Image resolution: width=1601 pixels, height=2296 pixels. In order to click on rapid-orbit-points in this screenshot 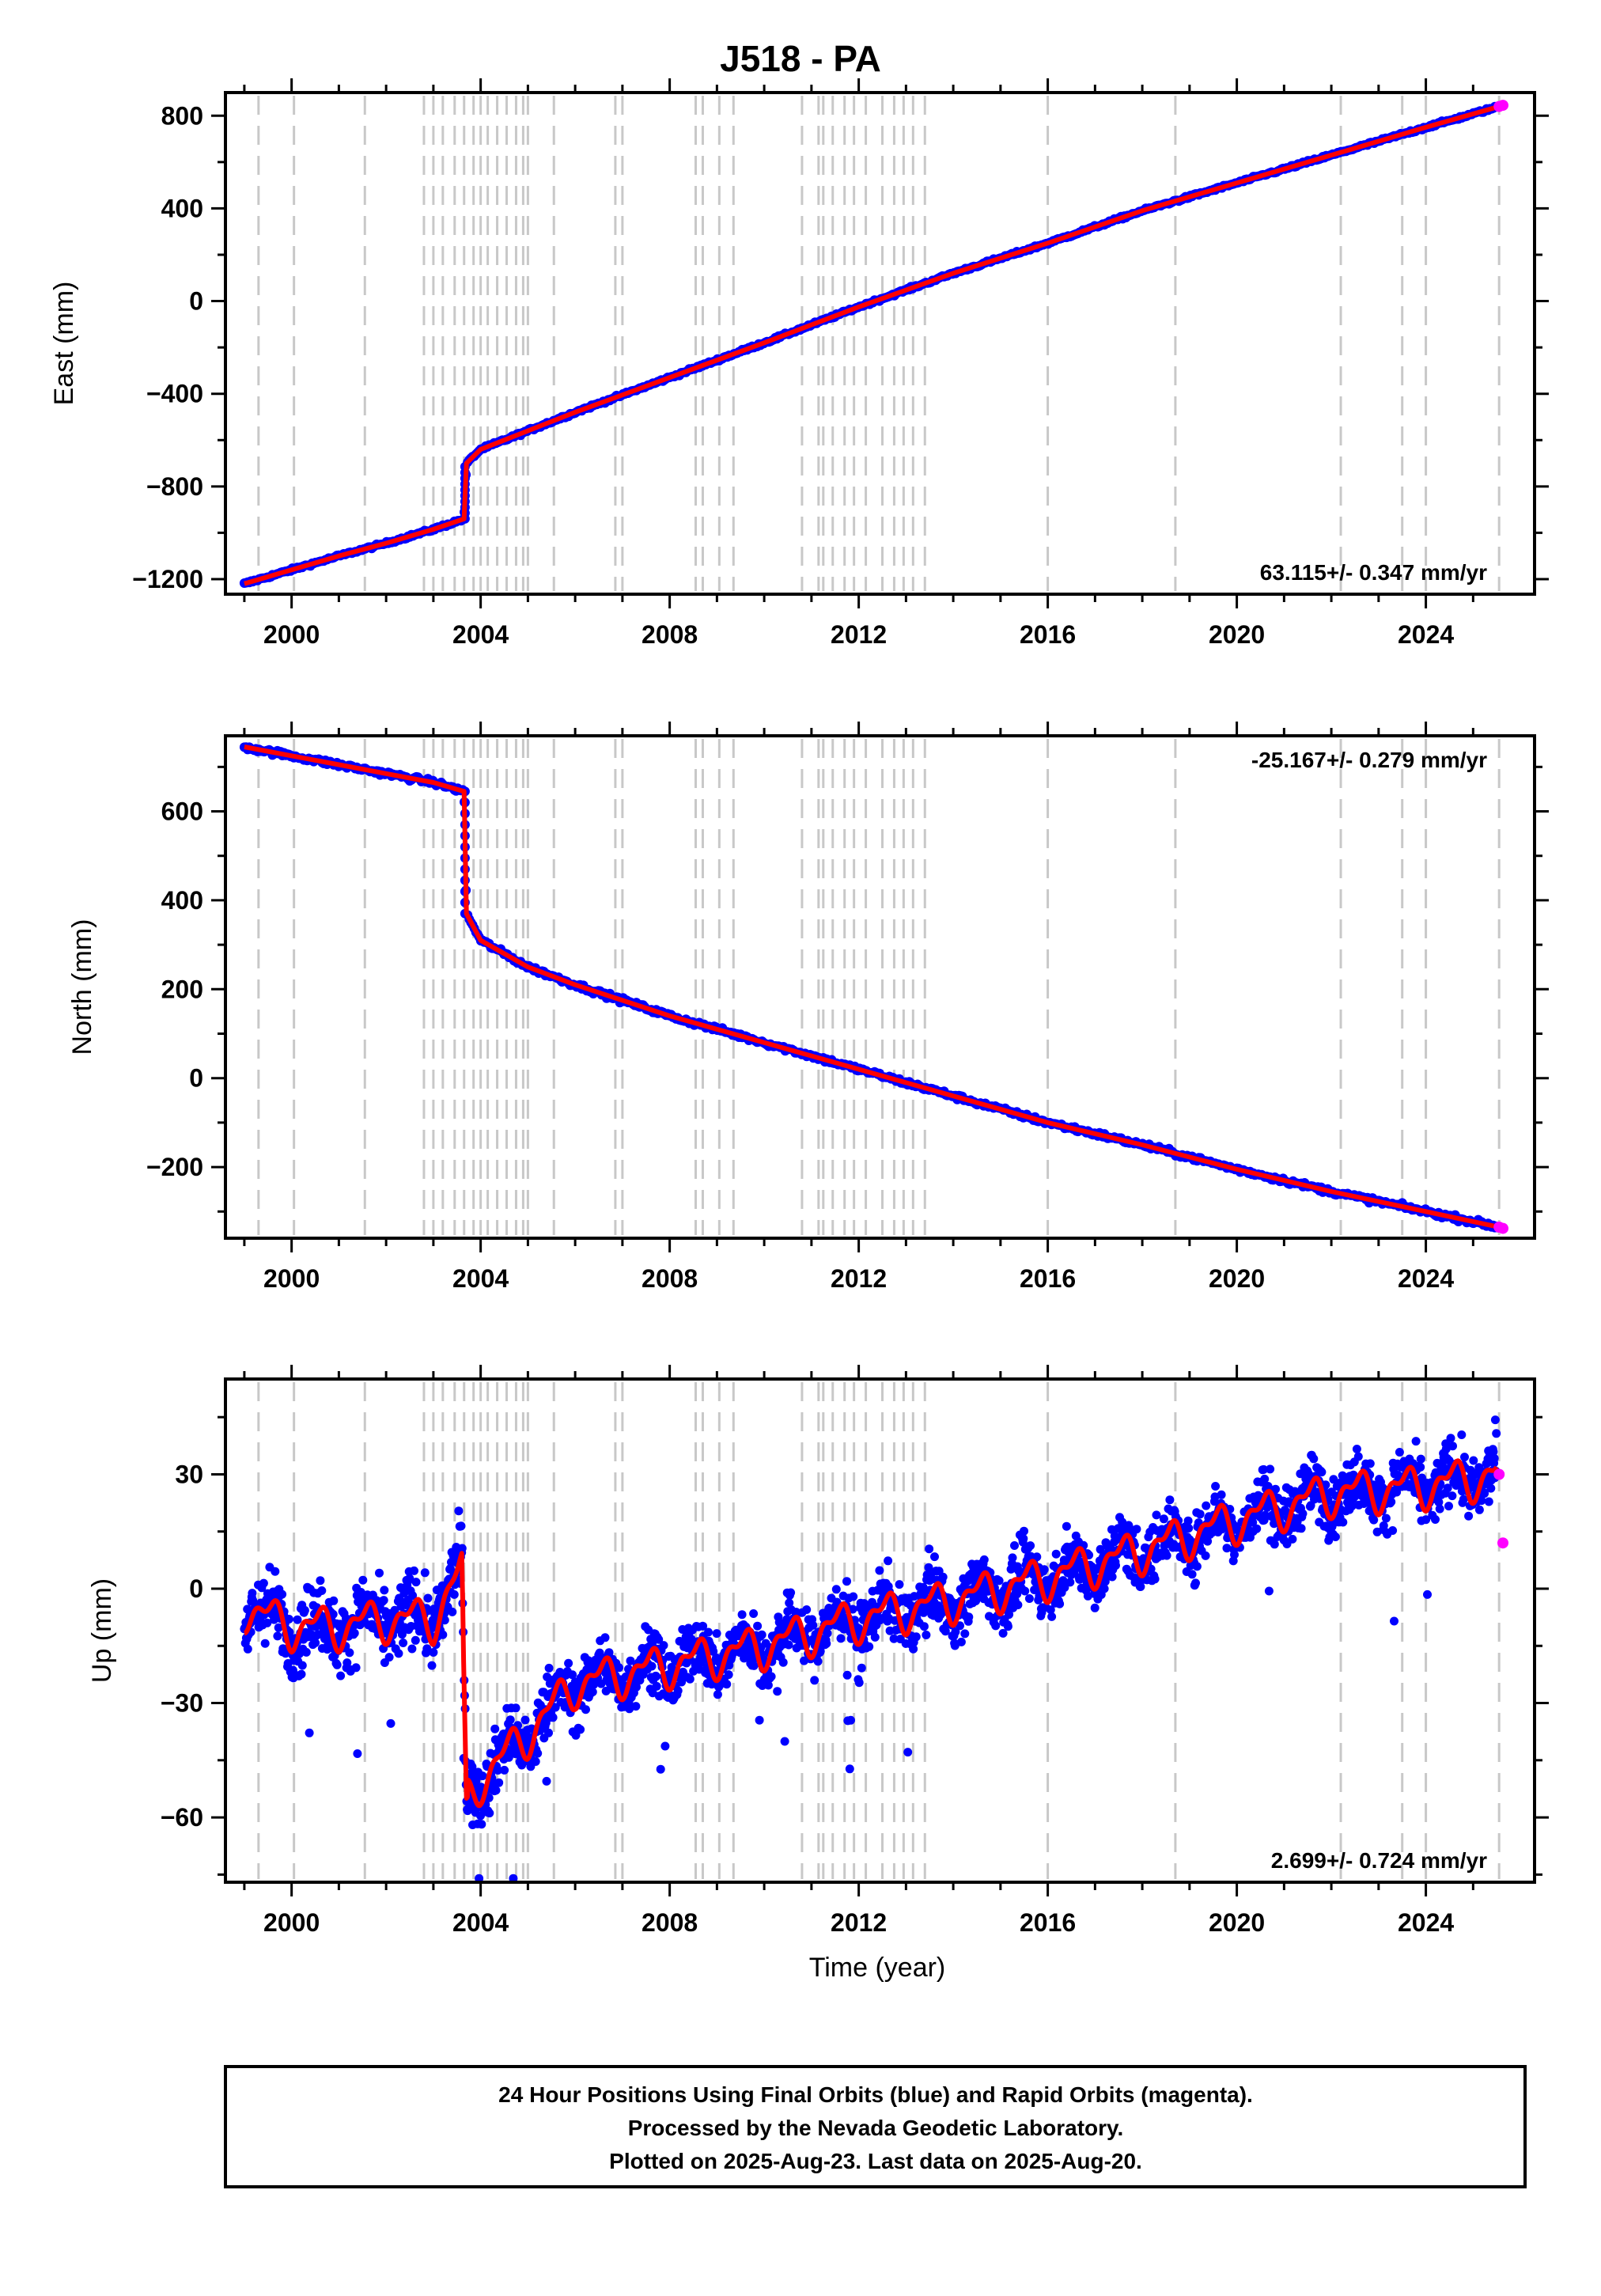, I will do `click(1501, 106)`.